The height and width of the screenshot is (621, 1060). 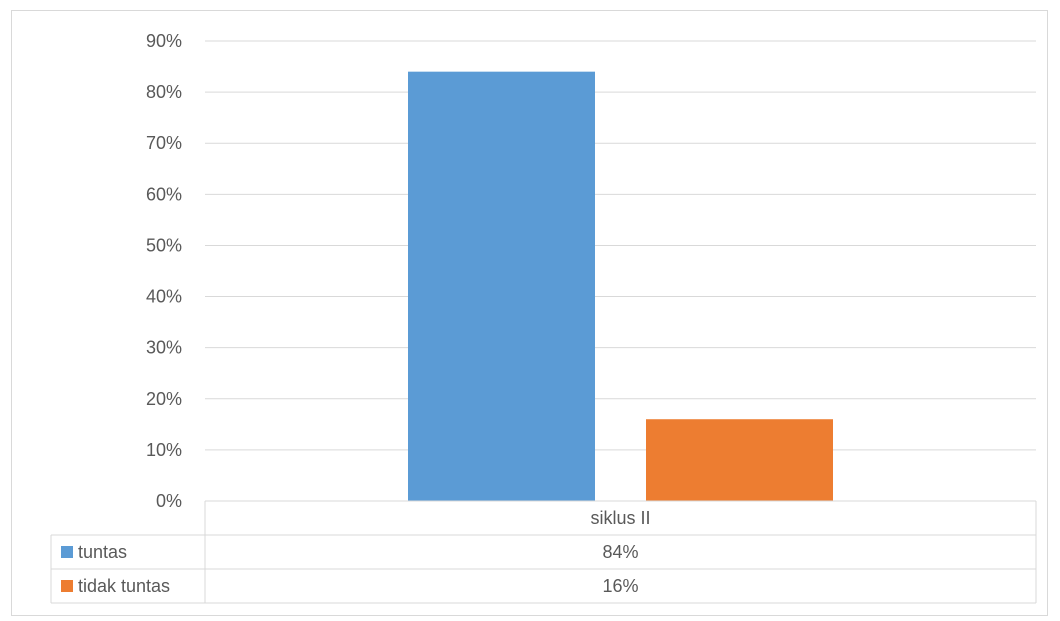 What do you see at coordinates (620, 586) in the screenshot?
I see `data-label: 16%` at bounding box center [620, 586].